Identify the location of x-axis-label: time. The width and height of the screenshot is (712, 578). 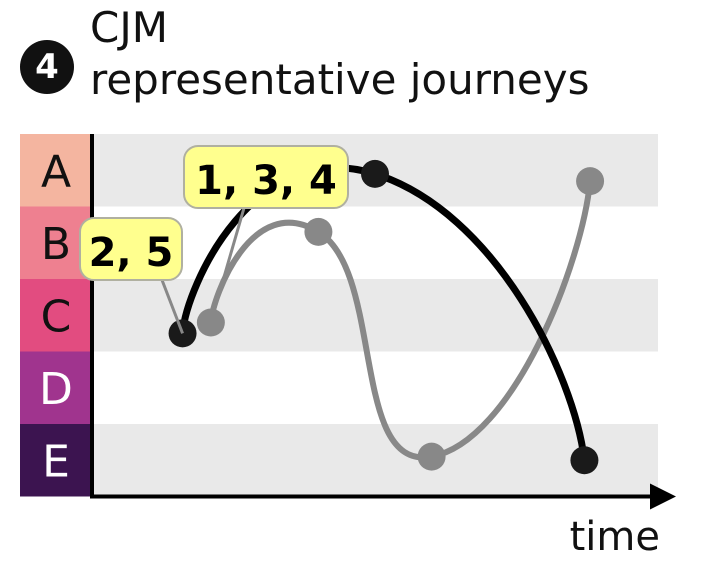
(615, 537).